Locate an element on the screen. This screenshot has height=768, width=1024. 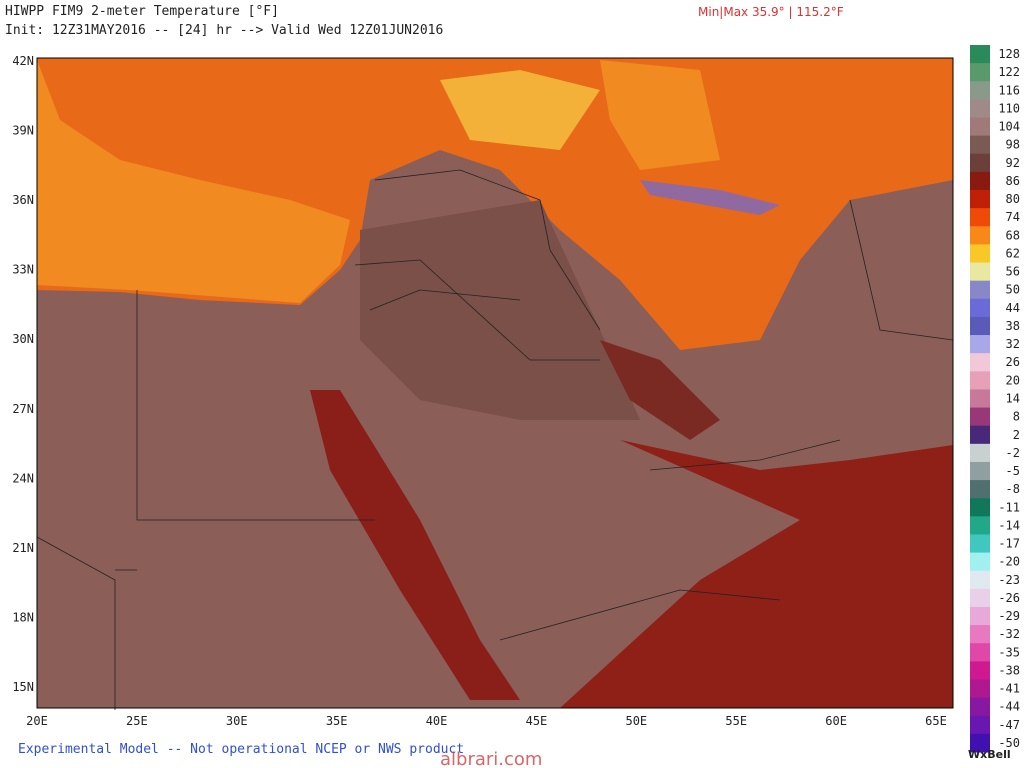
lat-label: 18N is located at coordinates (23, 617).